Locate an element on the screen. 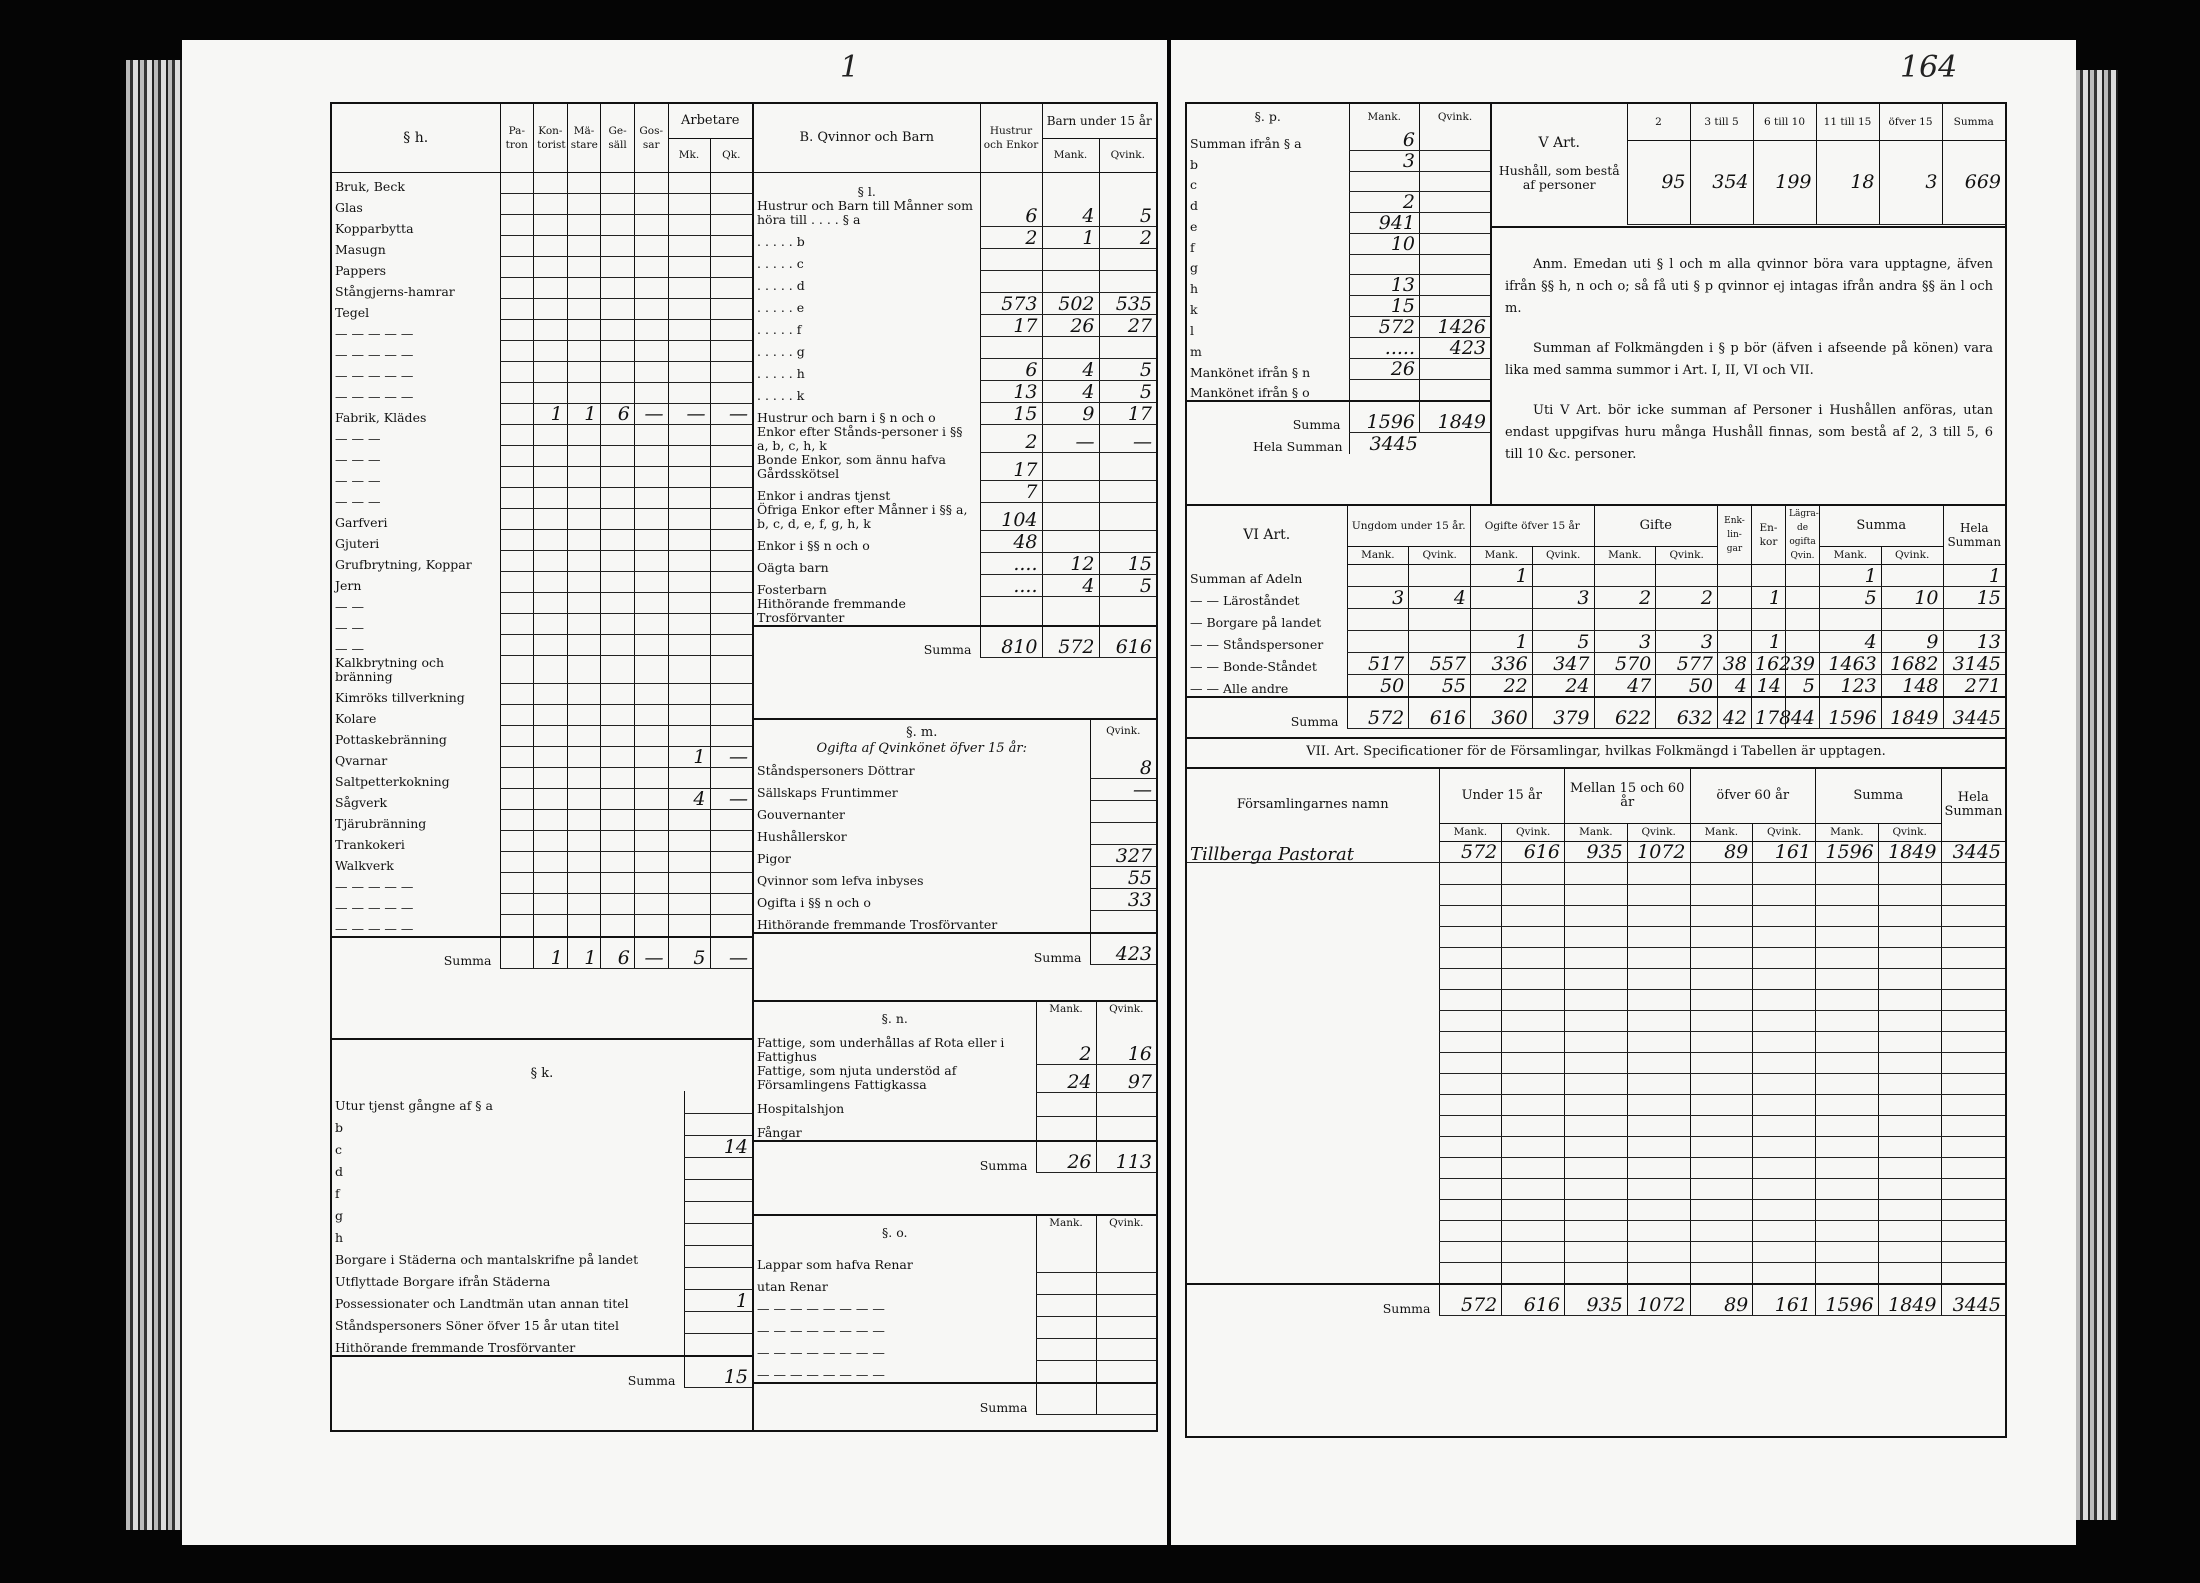 This screenshot has width=2200, height=1583. table-row: Lappar som hafva Renar is located at coordinates (955, 1261).